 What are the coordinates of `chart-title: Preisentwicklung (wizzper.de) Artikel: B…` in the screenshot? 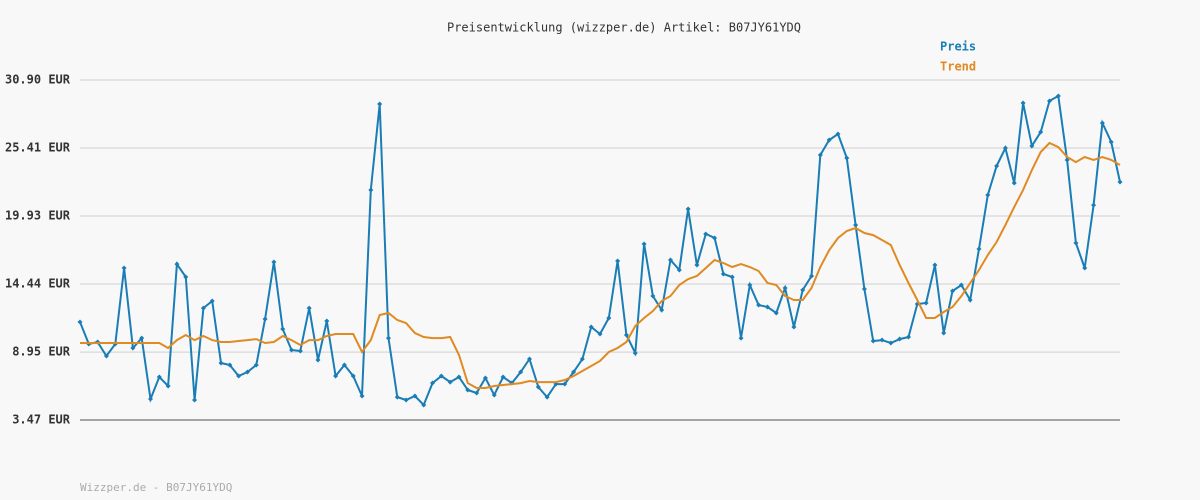 It's located at (624, 28).